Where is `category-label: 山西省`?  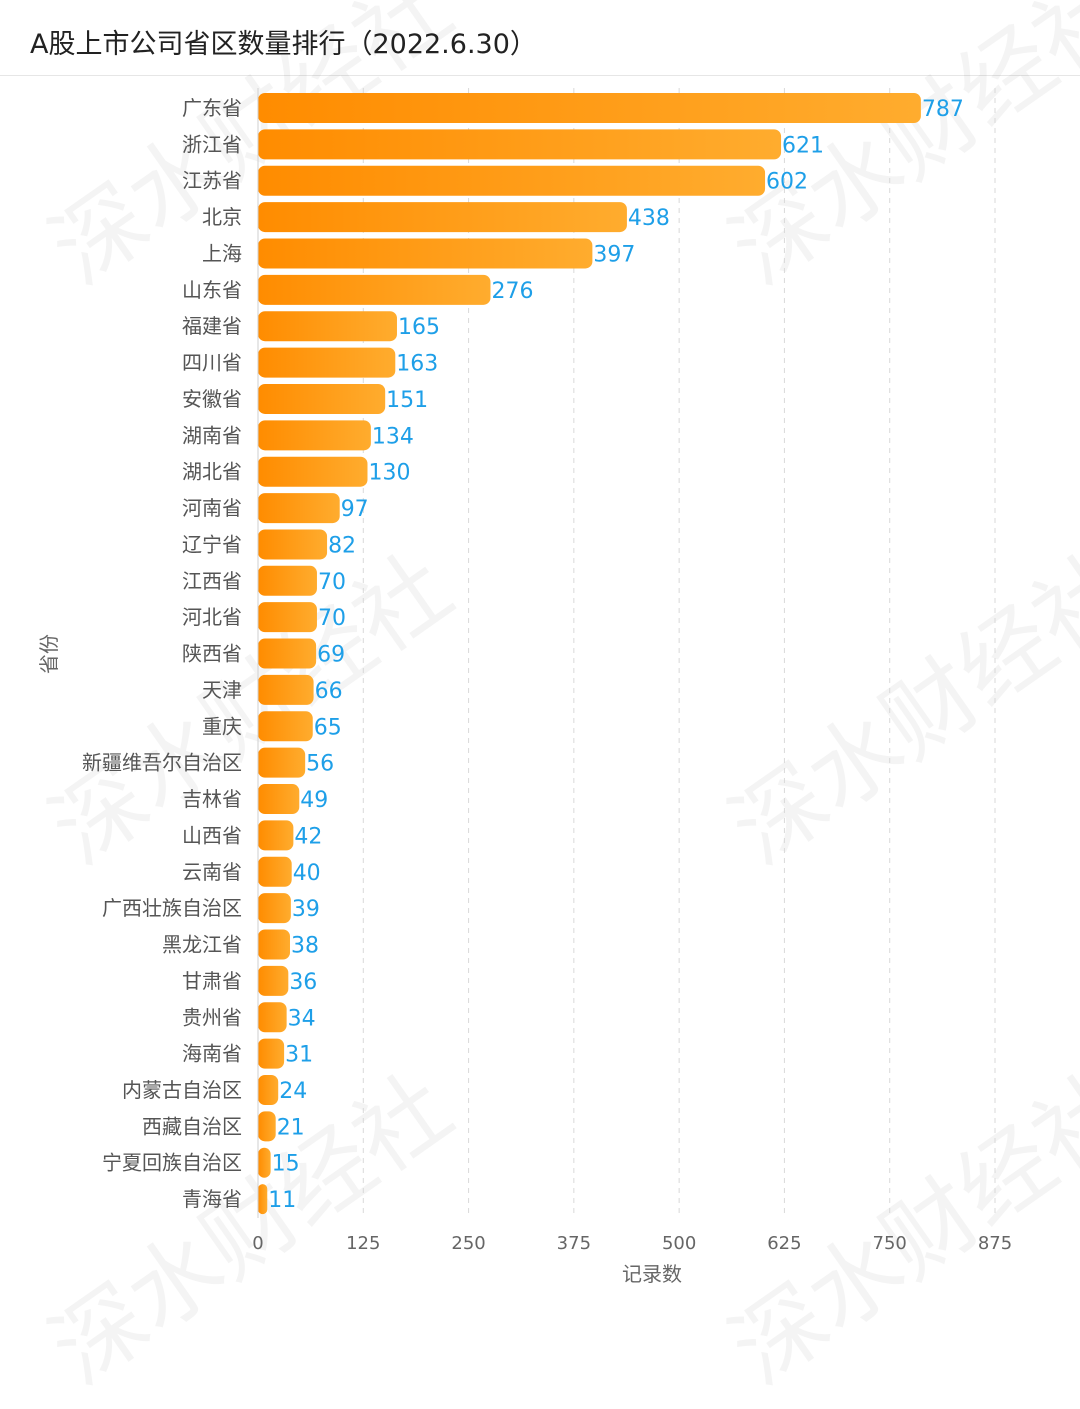 category-label: 山西省 is located at coordinates (212, 835).